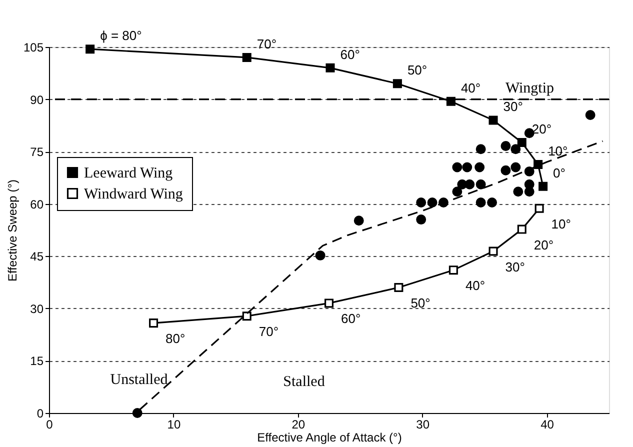 This screenshot has height=447, width=633. What do you see at coordinates (37, 309) in the screenshot?
I see `y-tick-label: 30` at bounding box center [37, 309].